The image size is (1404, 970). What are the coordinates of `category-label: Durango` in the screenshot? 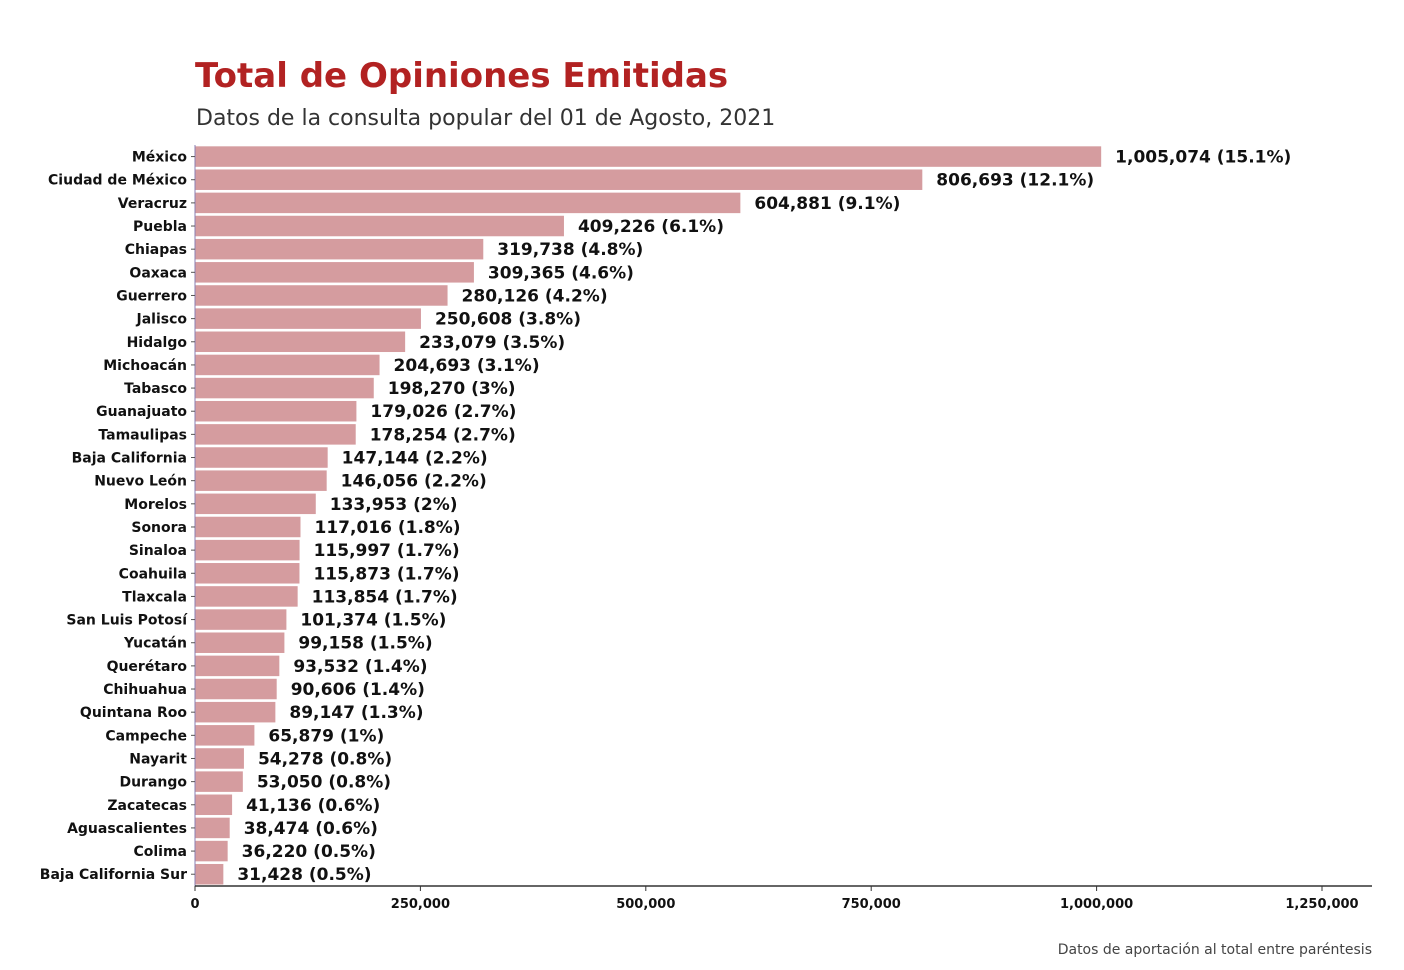 It's located at (153, 783).